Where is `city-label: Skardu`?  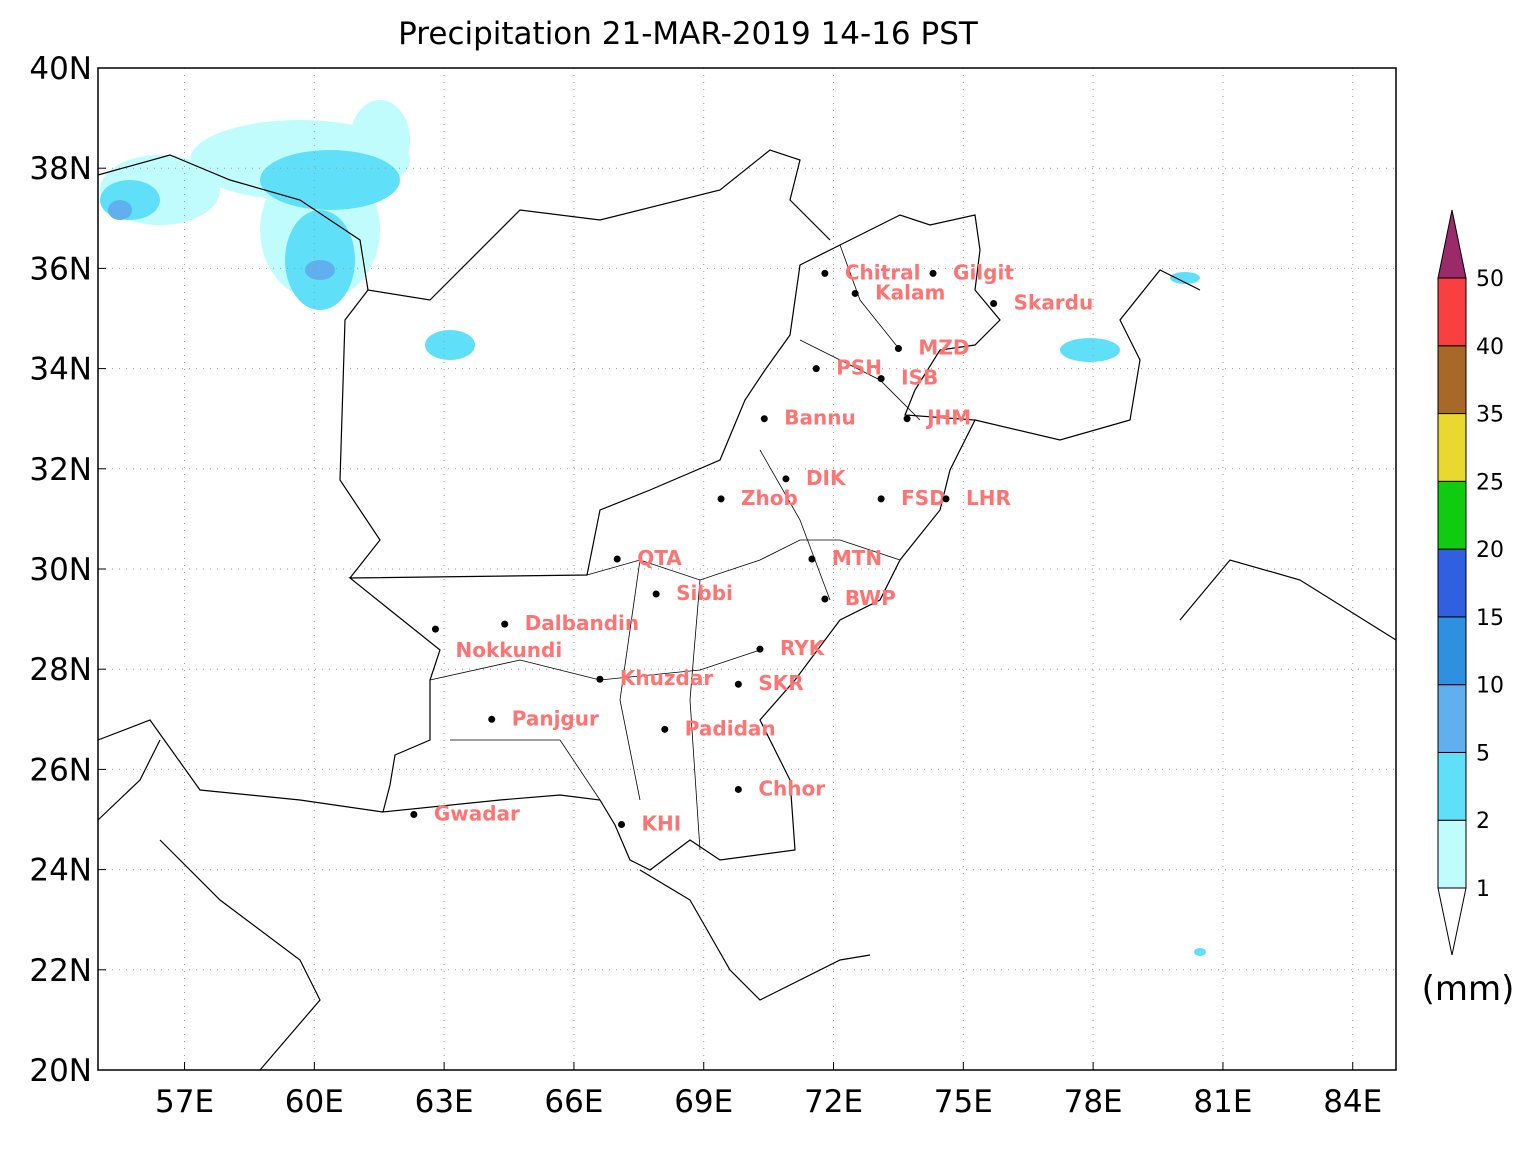
city-label: Skardu is located at coordinates (1054, 302).